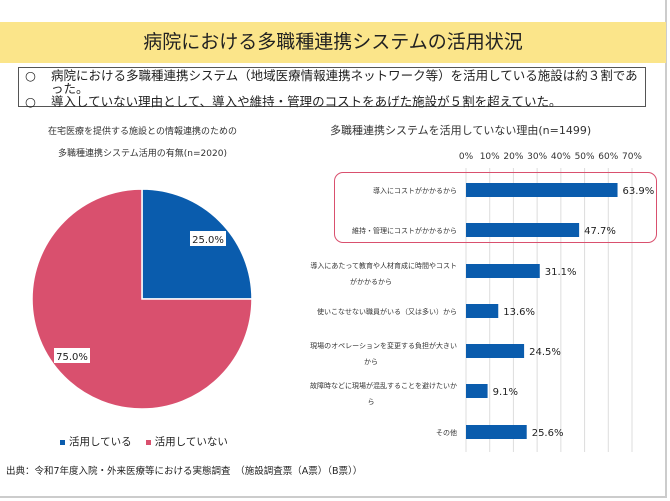  What do you see at coordinates (415, 190) in the screenshot?
I see `category-label: 導入にコストがかかるから` at bounding box center [415, 190].